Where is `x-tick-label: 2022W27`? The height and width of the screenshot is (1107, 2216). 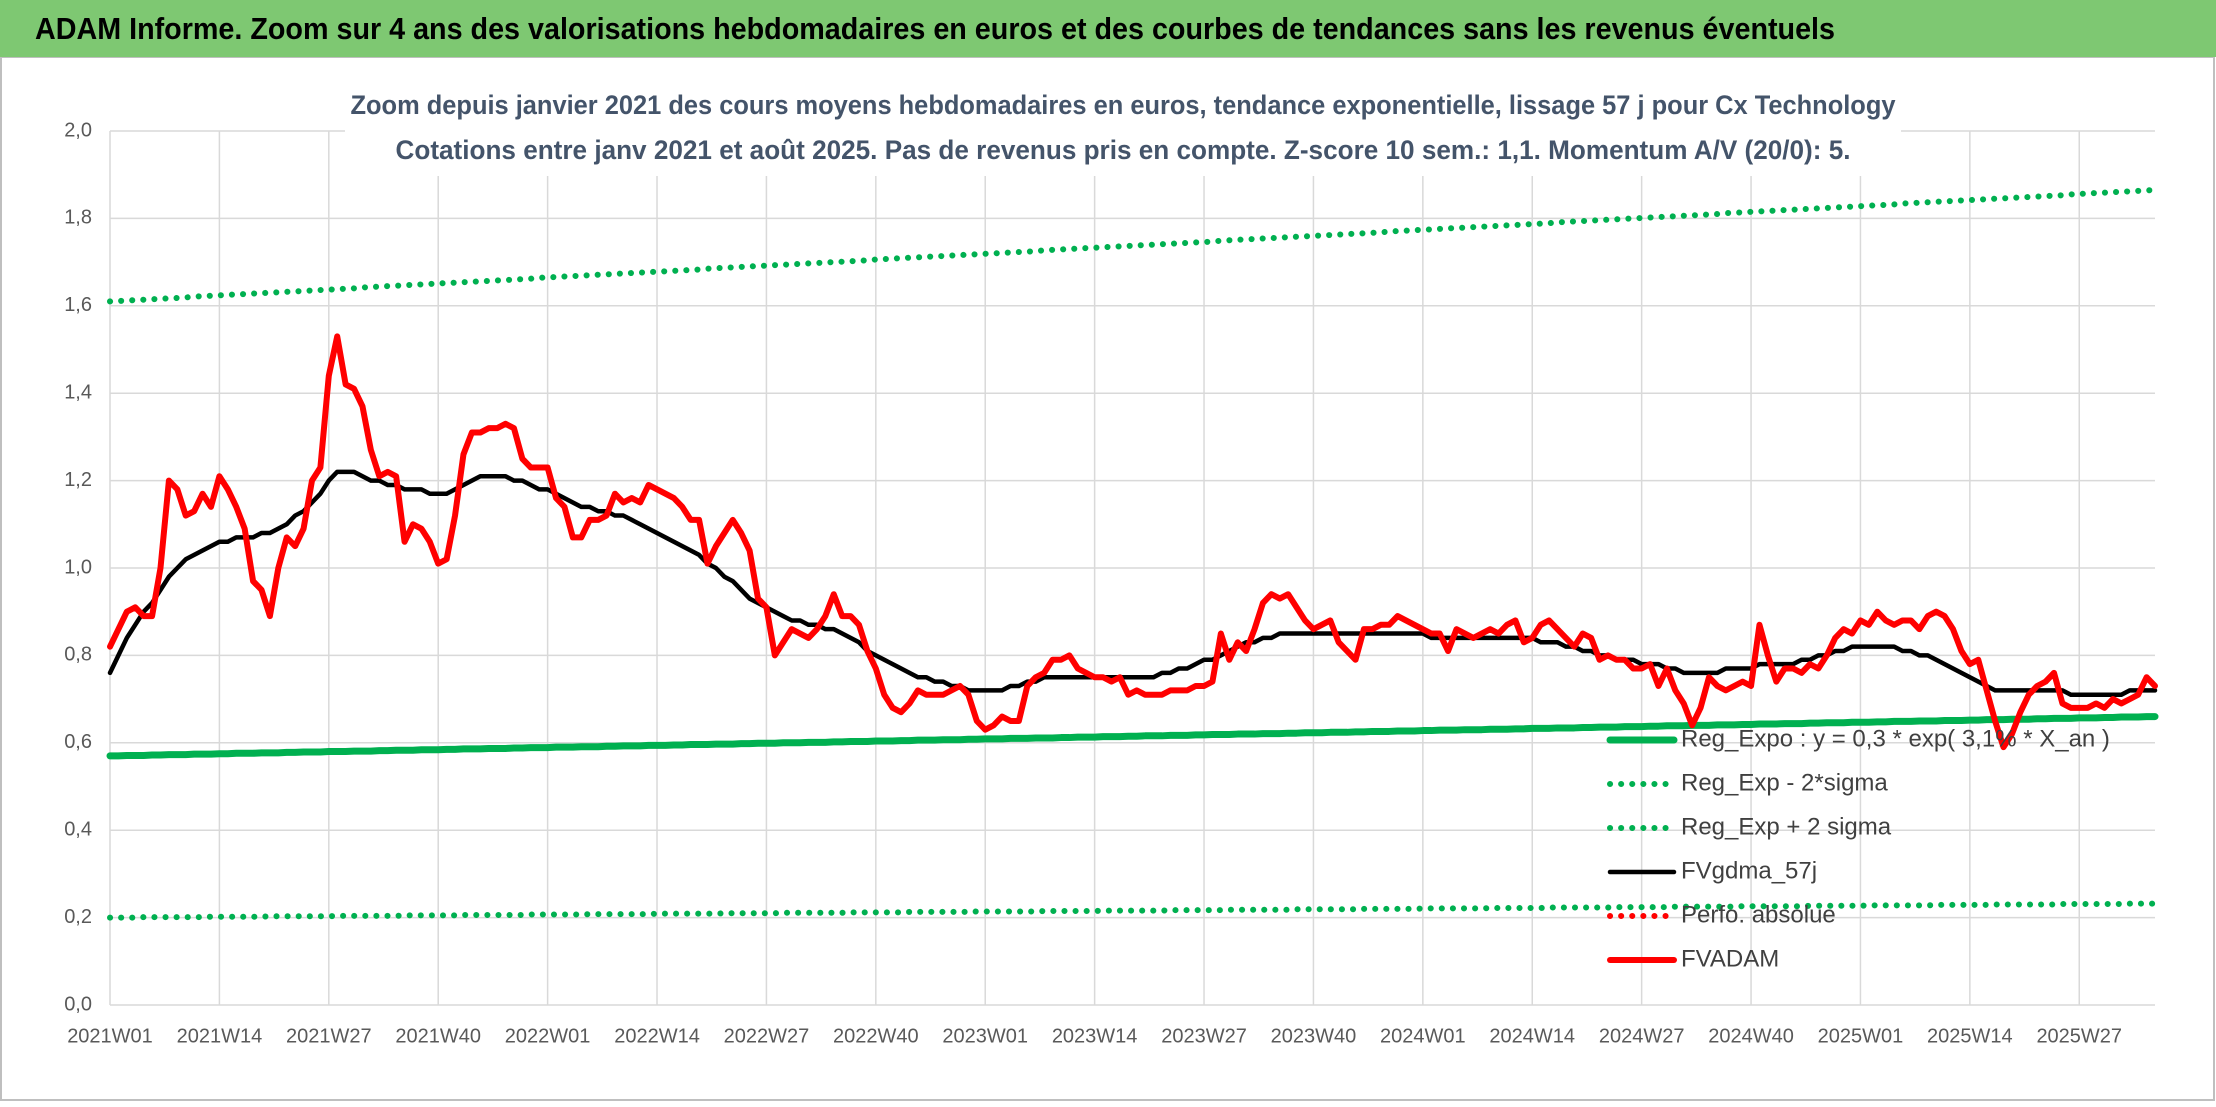 x-tick-label: 2022W27 is located at coordinates (767, 1036).